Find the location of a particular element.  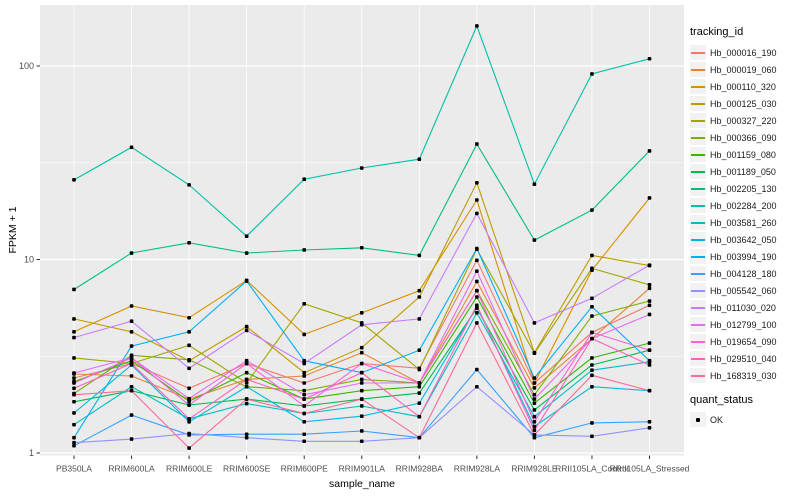

legend-entry-label: Hb_011030_020 is located at coordinates (743, 307).